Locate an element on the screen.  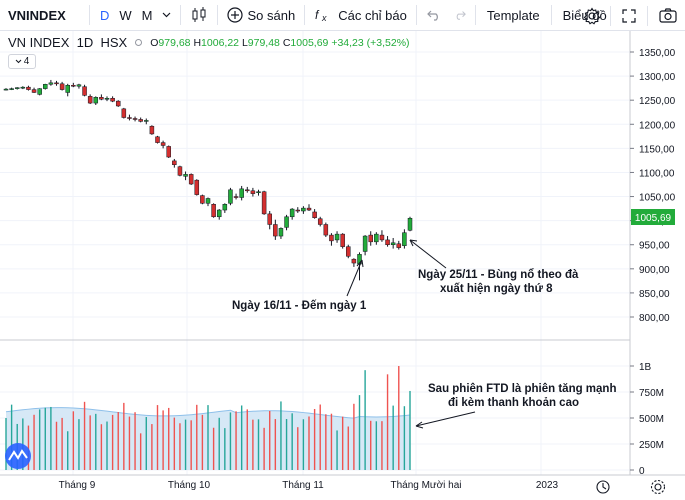
annotation-ftd-line1: Sau phiên FTD là phiên tăng mạnh is located at coordinates (522, 389).